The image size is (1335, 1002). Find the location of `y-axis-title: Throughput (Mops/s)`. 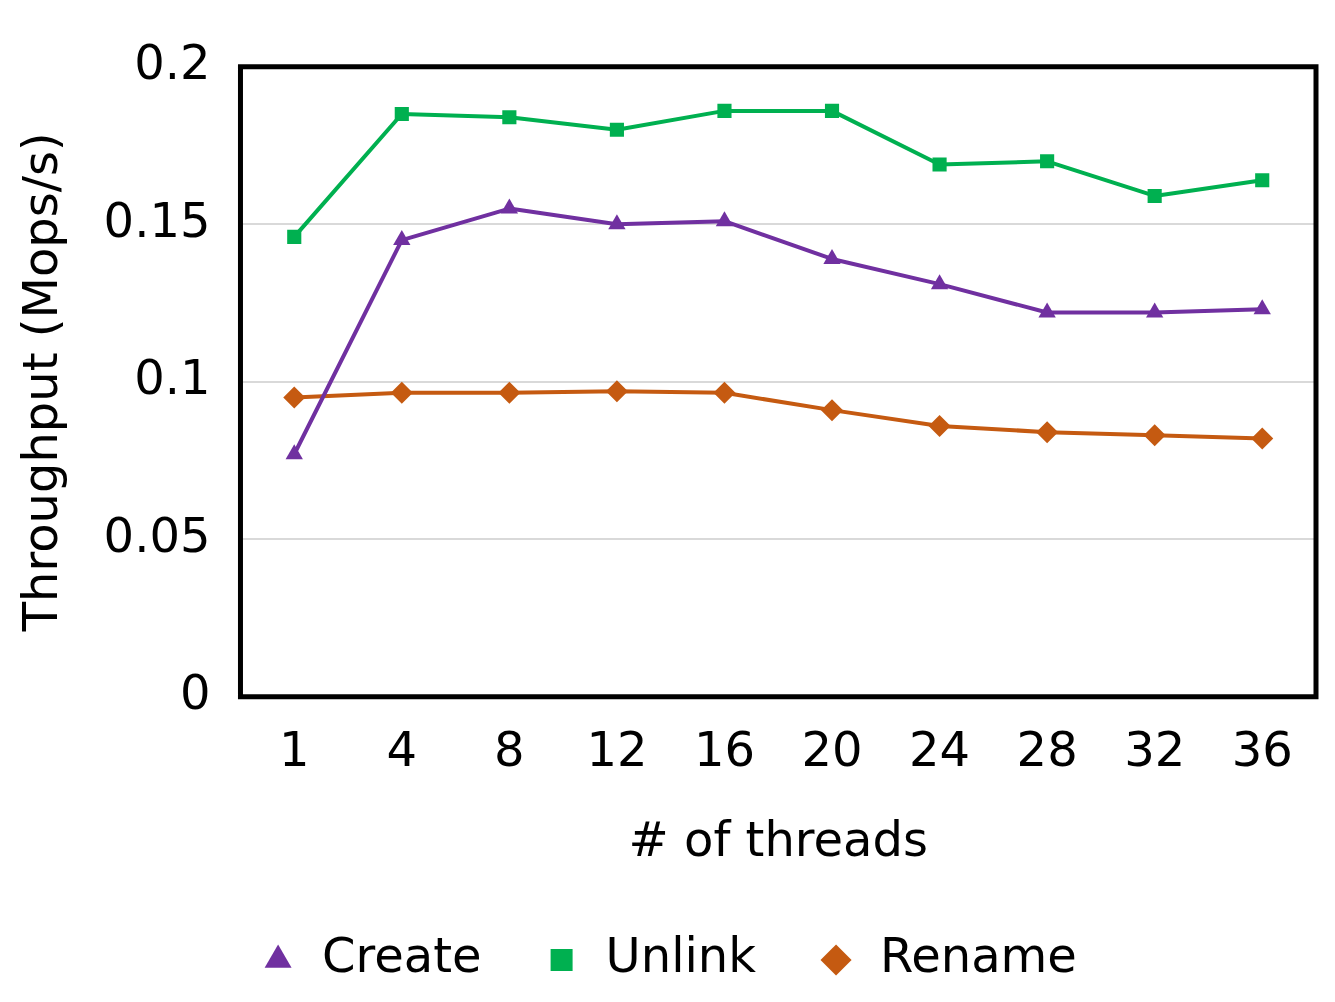

y-axis-title: Throughput (Mops/s) is located at coordinates (40, 382).